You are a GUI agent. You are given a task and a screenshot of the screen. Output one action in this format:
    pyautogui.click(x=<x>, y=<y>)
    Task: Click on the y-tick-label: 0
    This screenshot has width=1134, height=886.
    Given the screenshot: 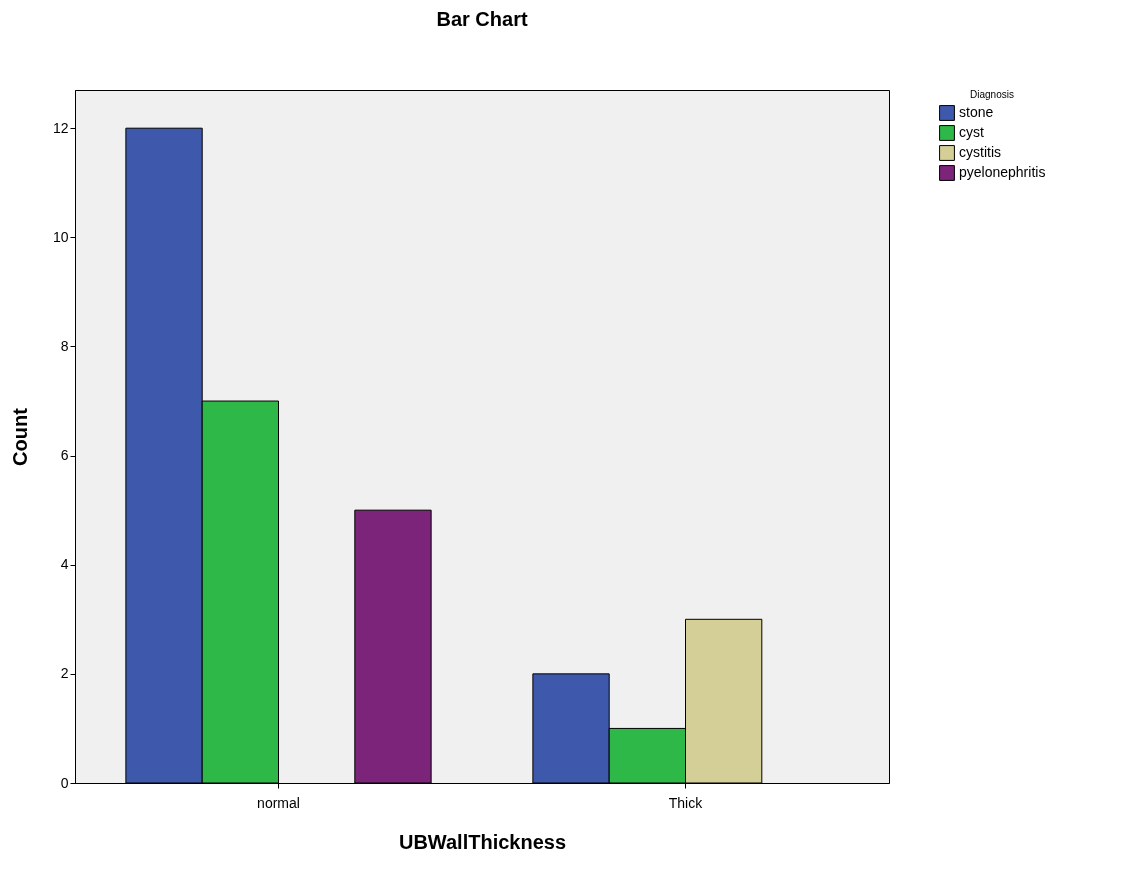 What is the action you would take?
    pyautogui.click(x=64, y=782)
    